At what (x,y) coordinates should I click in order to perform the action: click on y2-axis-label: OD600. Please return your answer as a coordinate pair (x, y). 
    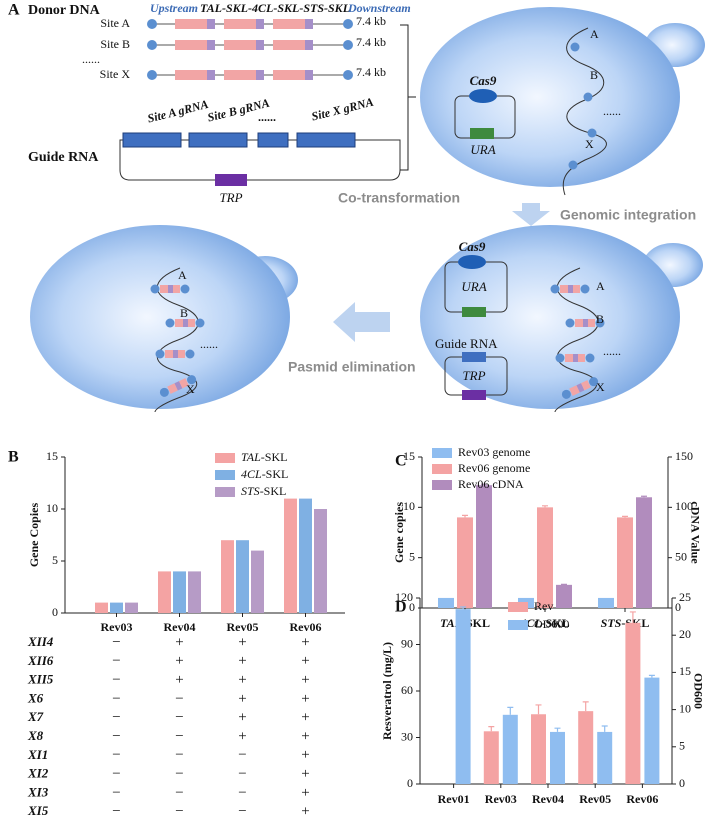
    Looking at the image, I should click on (698, 691).